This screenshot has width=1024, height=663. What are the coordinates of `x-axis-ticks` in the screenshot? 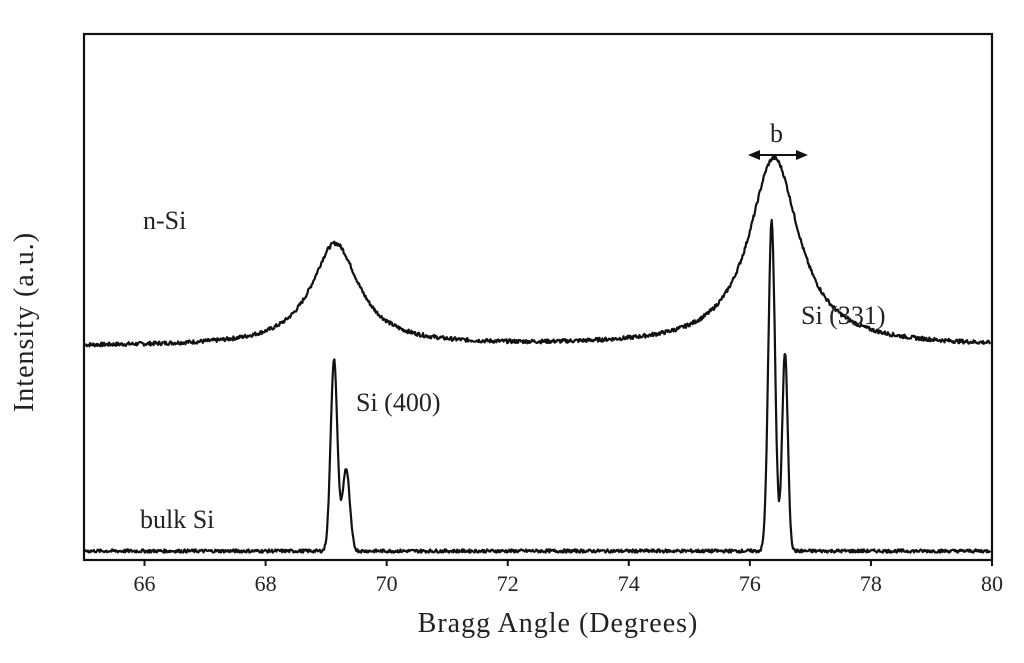 It's located at (568, 563).